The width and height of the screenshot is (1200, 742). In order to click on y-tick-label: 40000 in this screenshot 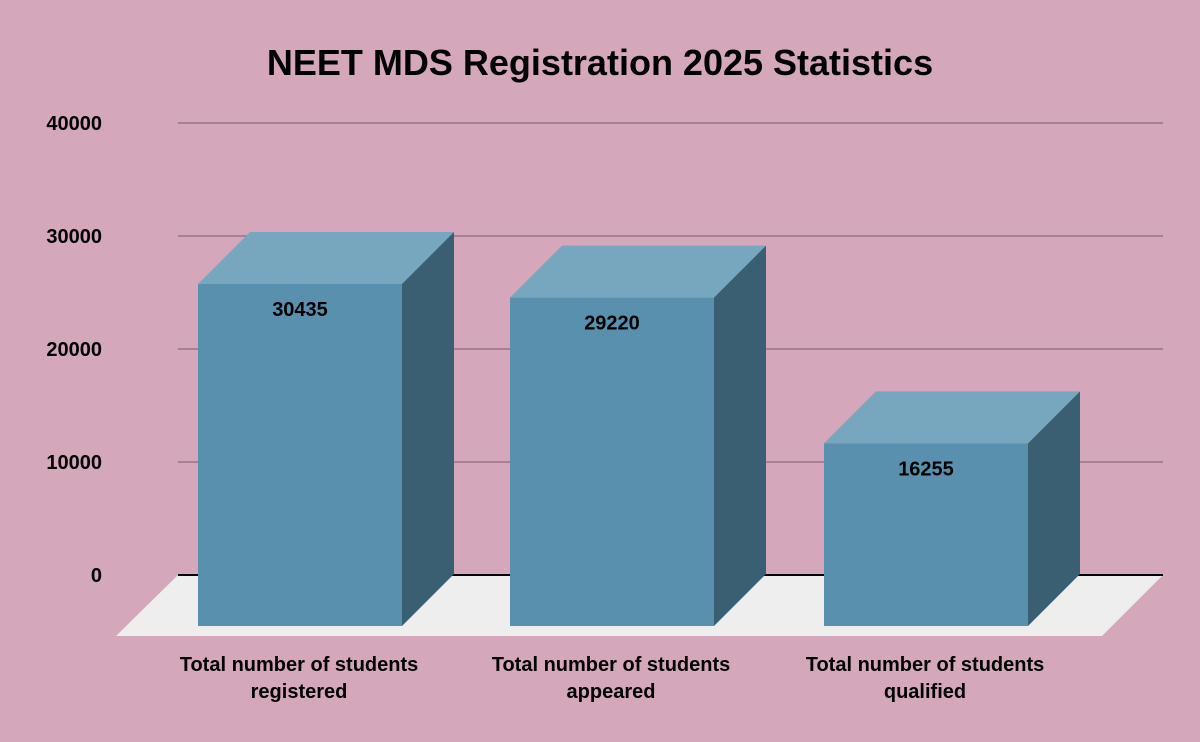, I will do `click(74, 124)`.